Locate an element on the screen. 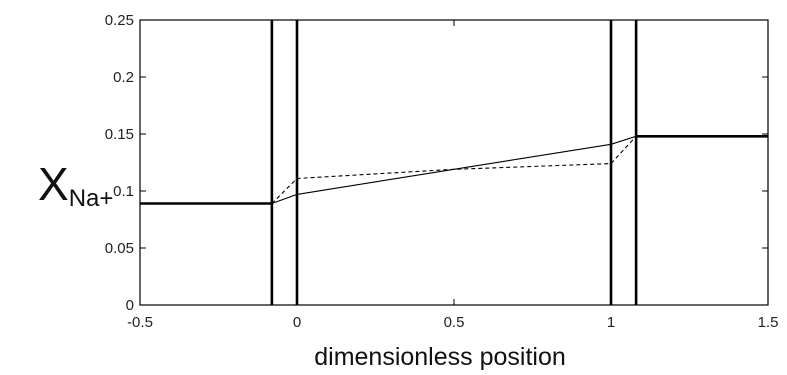 The image size is (787, 375). y-tick-label-5: 0.25 is located at coordinates (119, 20).